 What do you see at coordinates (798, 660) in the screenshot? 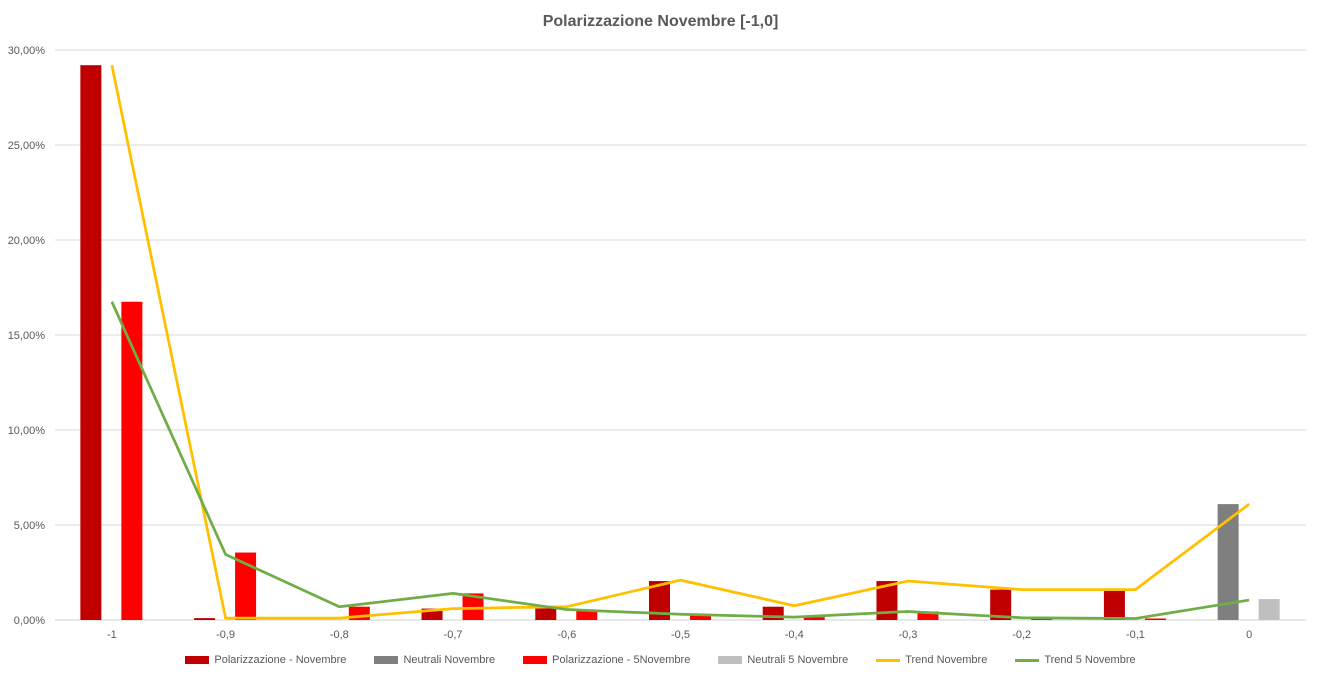
I see `legend-label: Neutrali 5 Novembre` at bounding box center [798, 660].